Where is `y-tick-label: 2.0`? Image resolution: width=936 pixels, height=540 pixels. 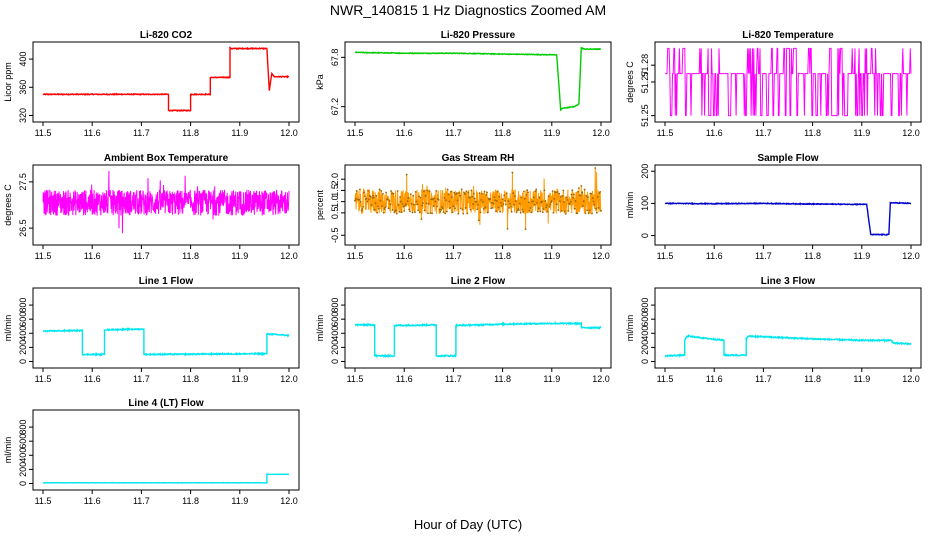
y-tick-label: 2.0 is located at coordinates (335, 179).